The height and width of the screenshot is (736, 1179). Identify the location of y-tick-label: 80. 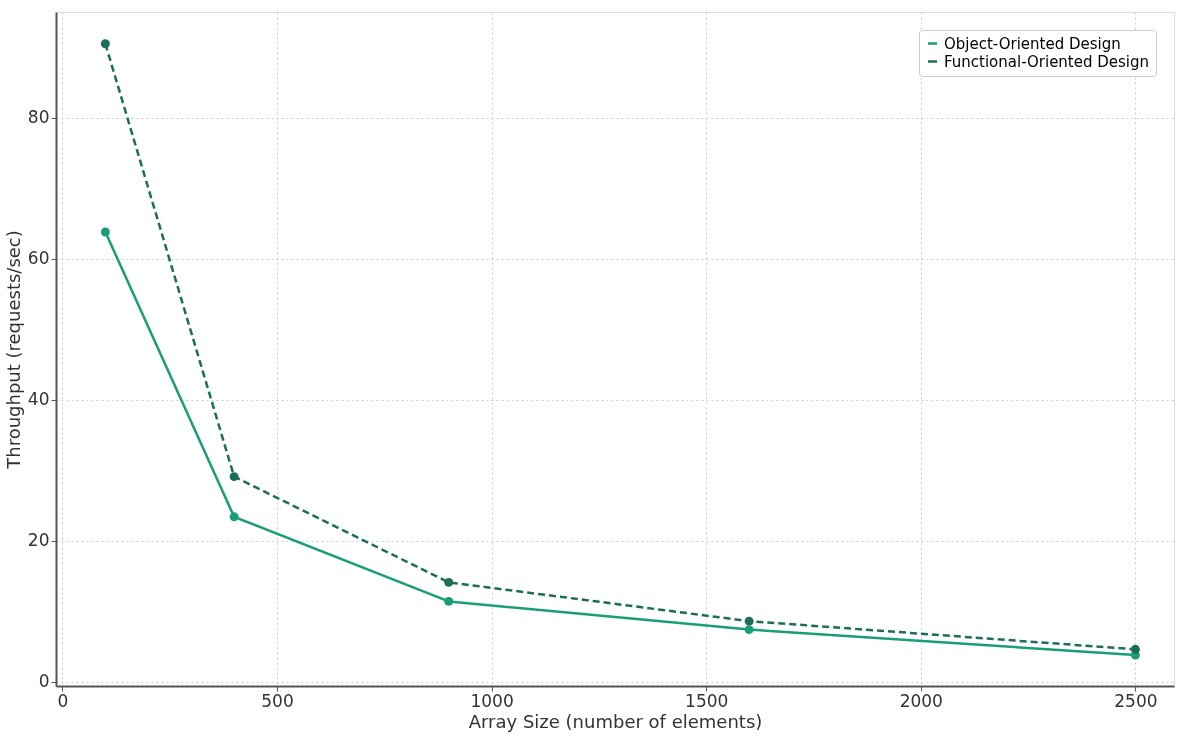
(38, 117).